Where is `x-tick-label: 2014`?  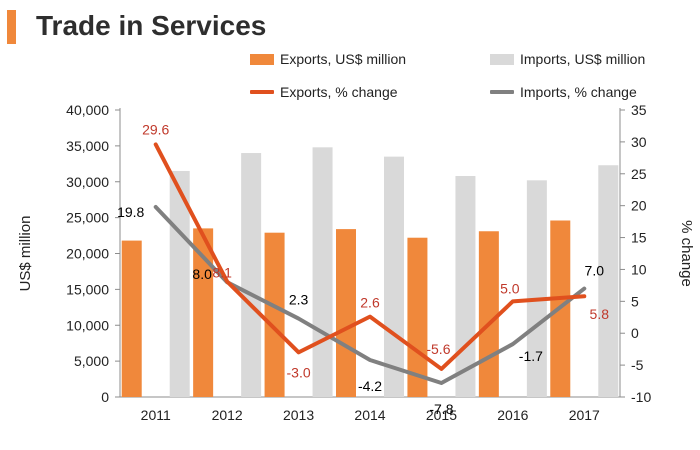
x-tick-label: 2014 is located at coordinates (369, 415).